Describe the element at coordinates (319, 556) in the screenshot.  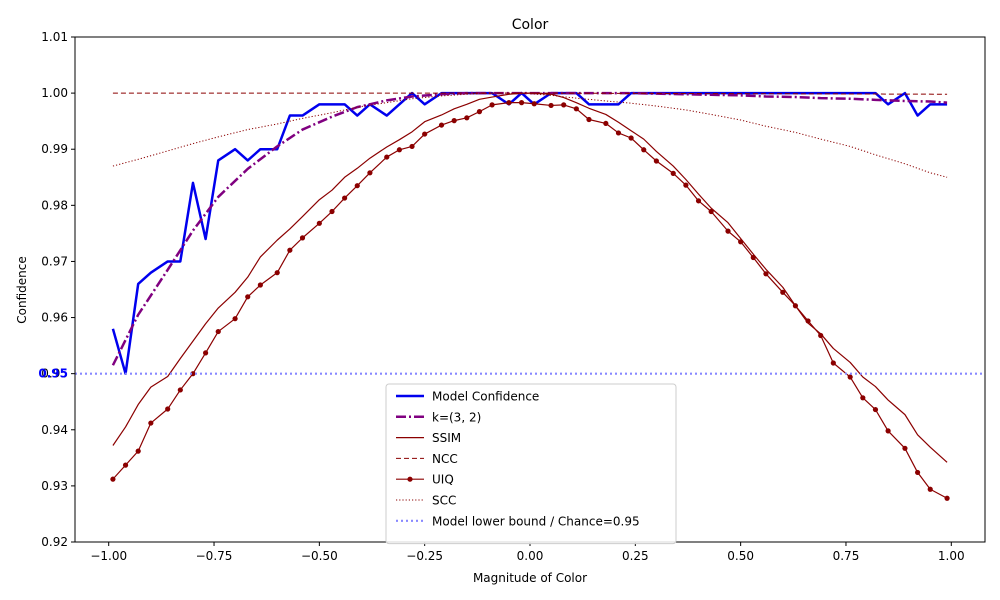
I see `x-tick-label: −0.50` at that location.